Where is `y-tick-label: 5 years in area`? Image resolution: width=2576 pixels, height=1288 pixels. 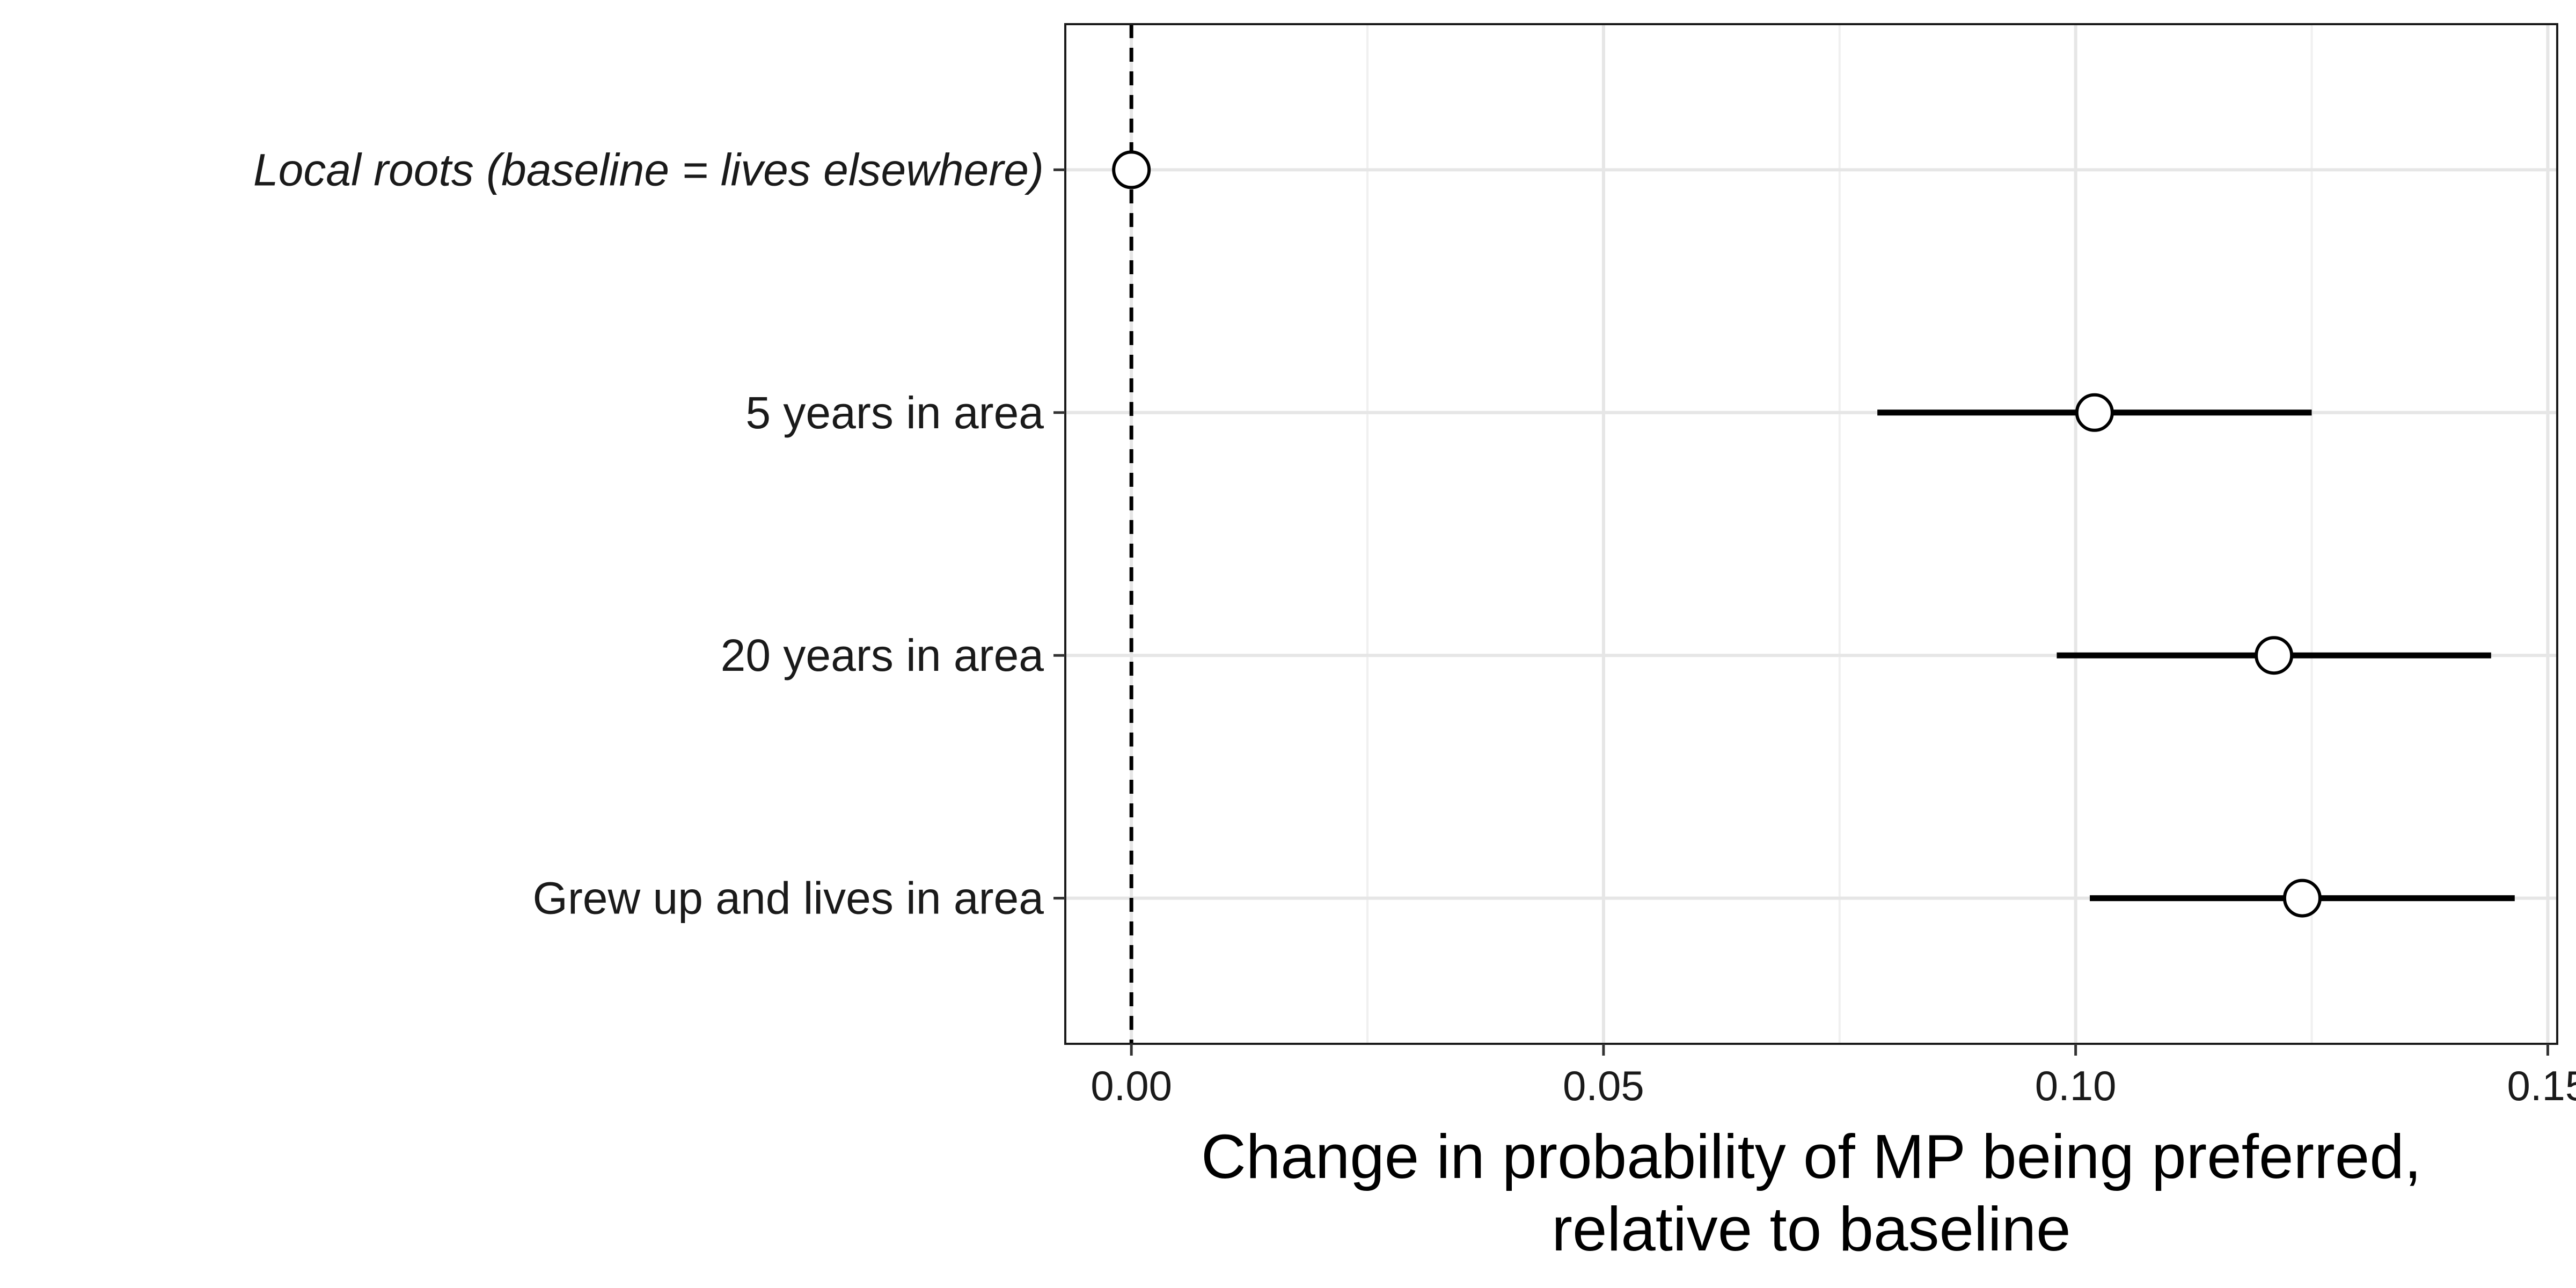
y-tick-label: 5 years in area is located at coordinates (894, 412).